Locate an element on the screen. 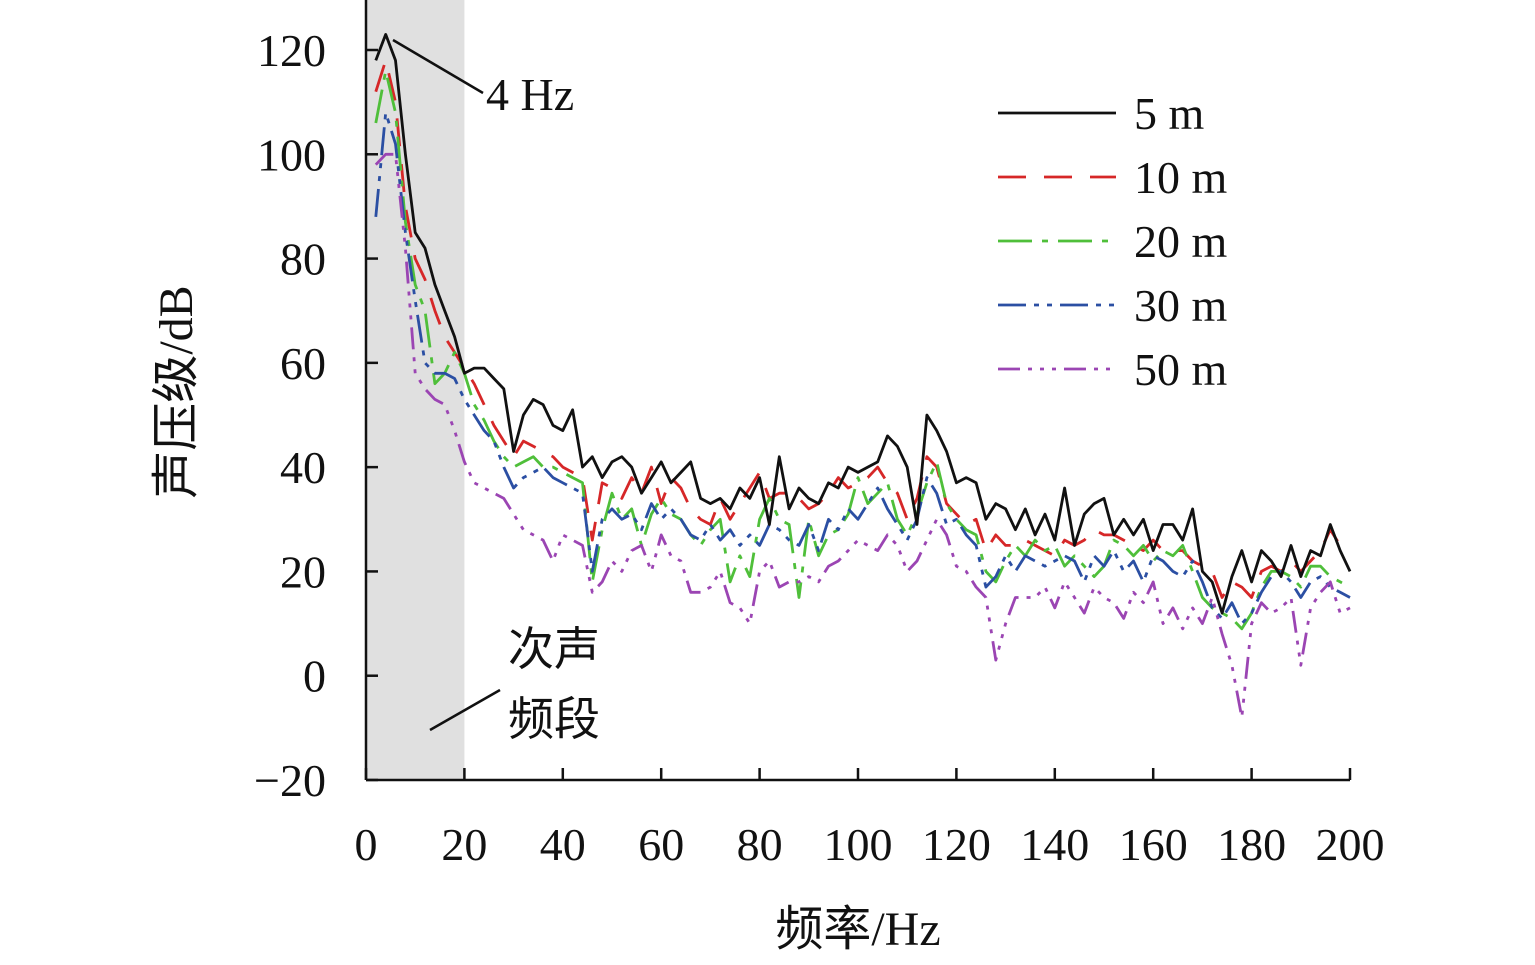 This screenshot has width=1535, height=965. x-tick-label: 200 is located at coordinates (1350, 844).